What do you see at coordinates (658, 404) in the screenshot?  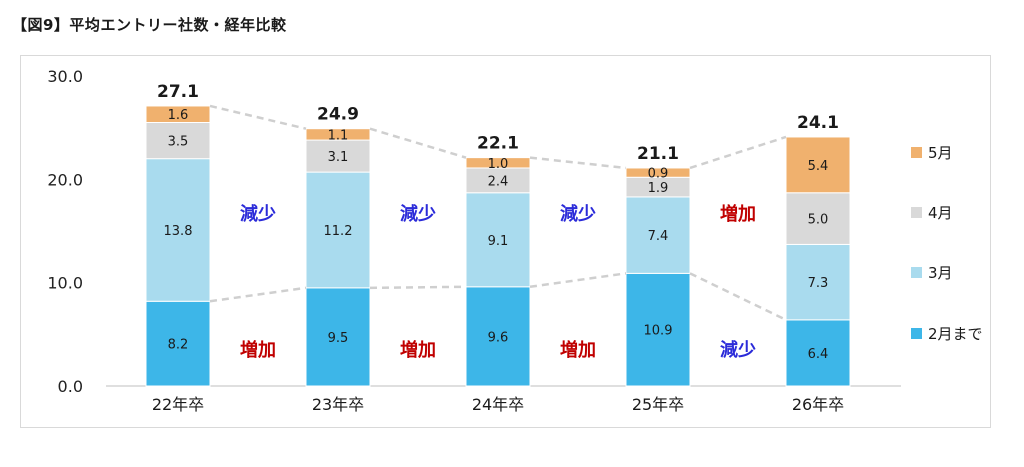 I see `x-tick-label: 25年卒` at bounding box center [658, 404].